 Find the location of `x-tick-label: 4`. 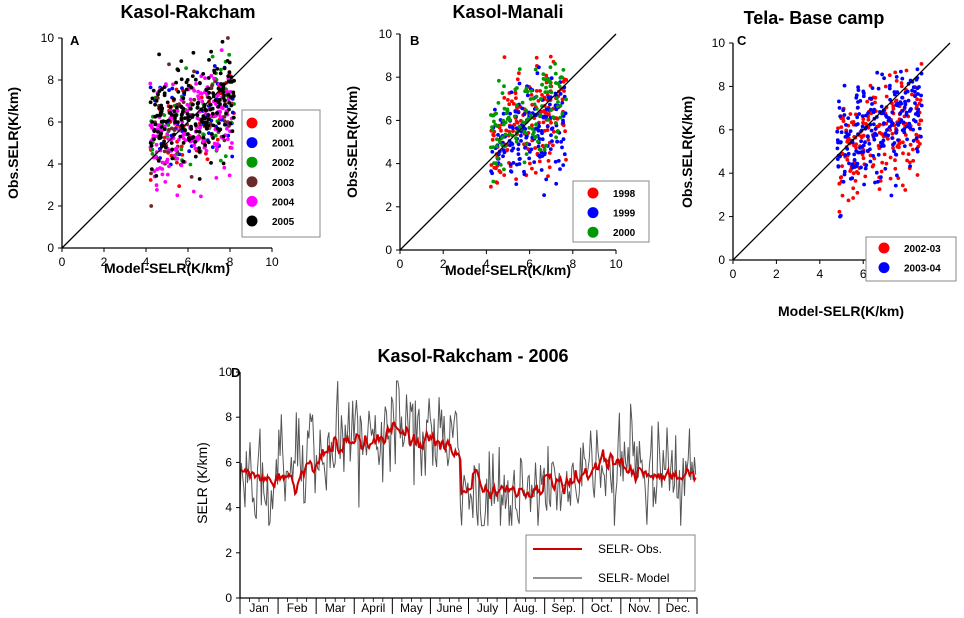

x-tick-label: 4 is located at coordinates (146, 262).